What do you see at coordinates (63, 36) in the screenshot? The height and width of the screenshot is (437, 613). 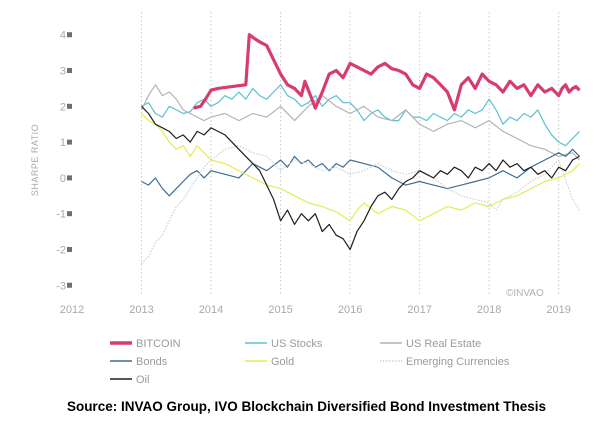 I see `y-tick-4: 4` at bounding box center [63, 36].